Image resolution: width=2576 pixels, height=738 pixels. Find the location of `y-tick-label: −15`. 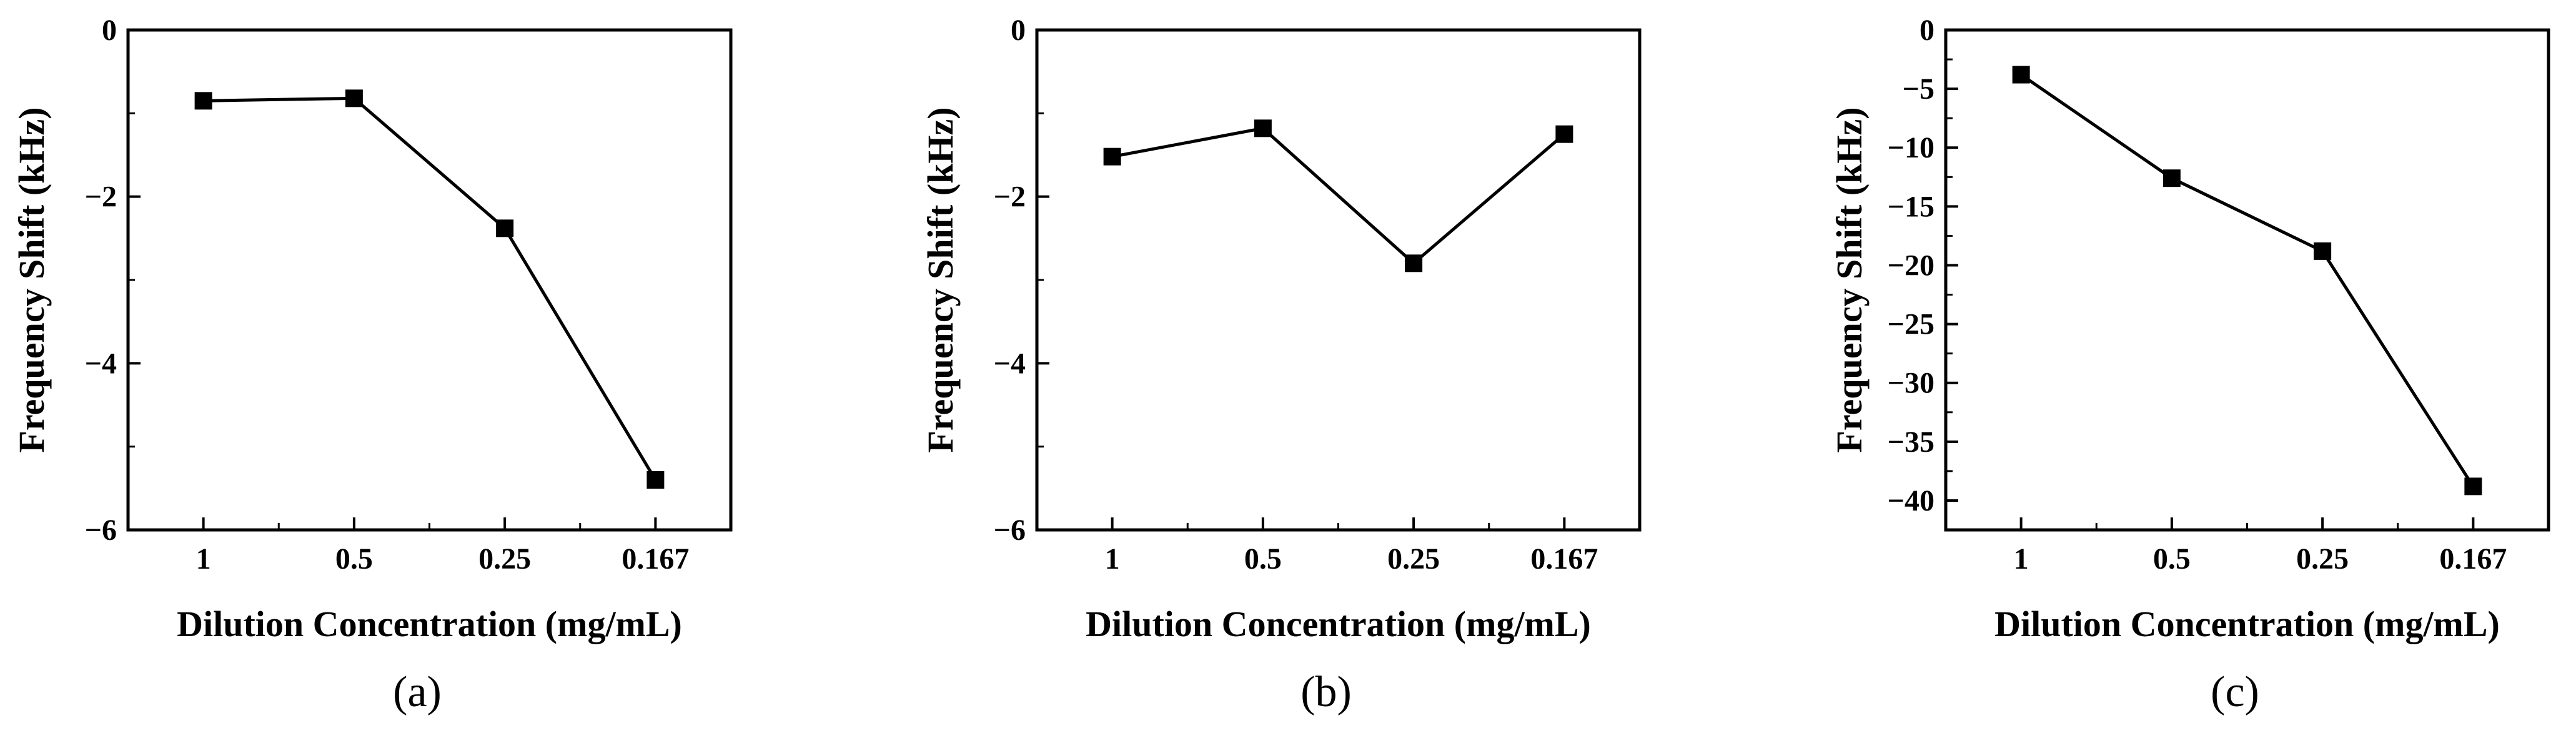

y-tick-label: −15 is located at coordinates (1911, 206).